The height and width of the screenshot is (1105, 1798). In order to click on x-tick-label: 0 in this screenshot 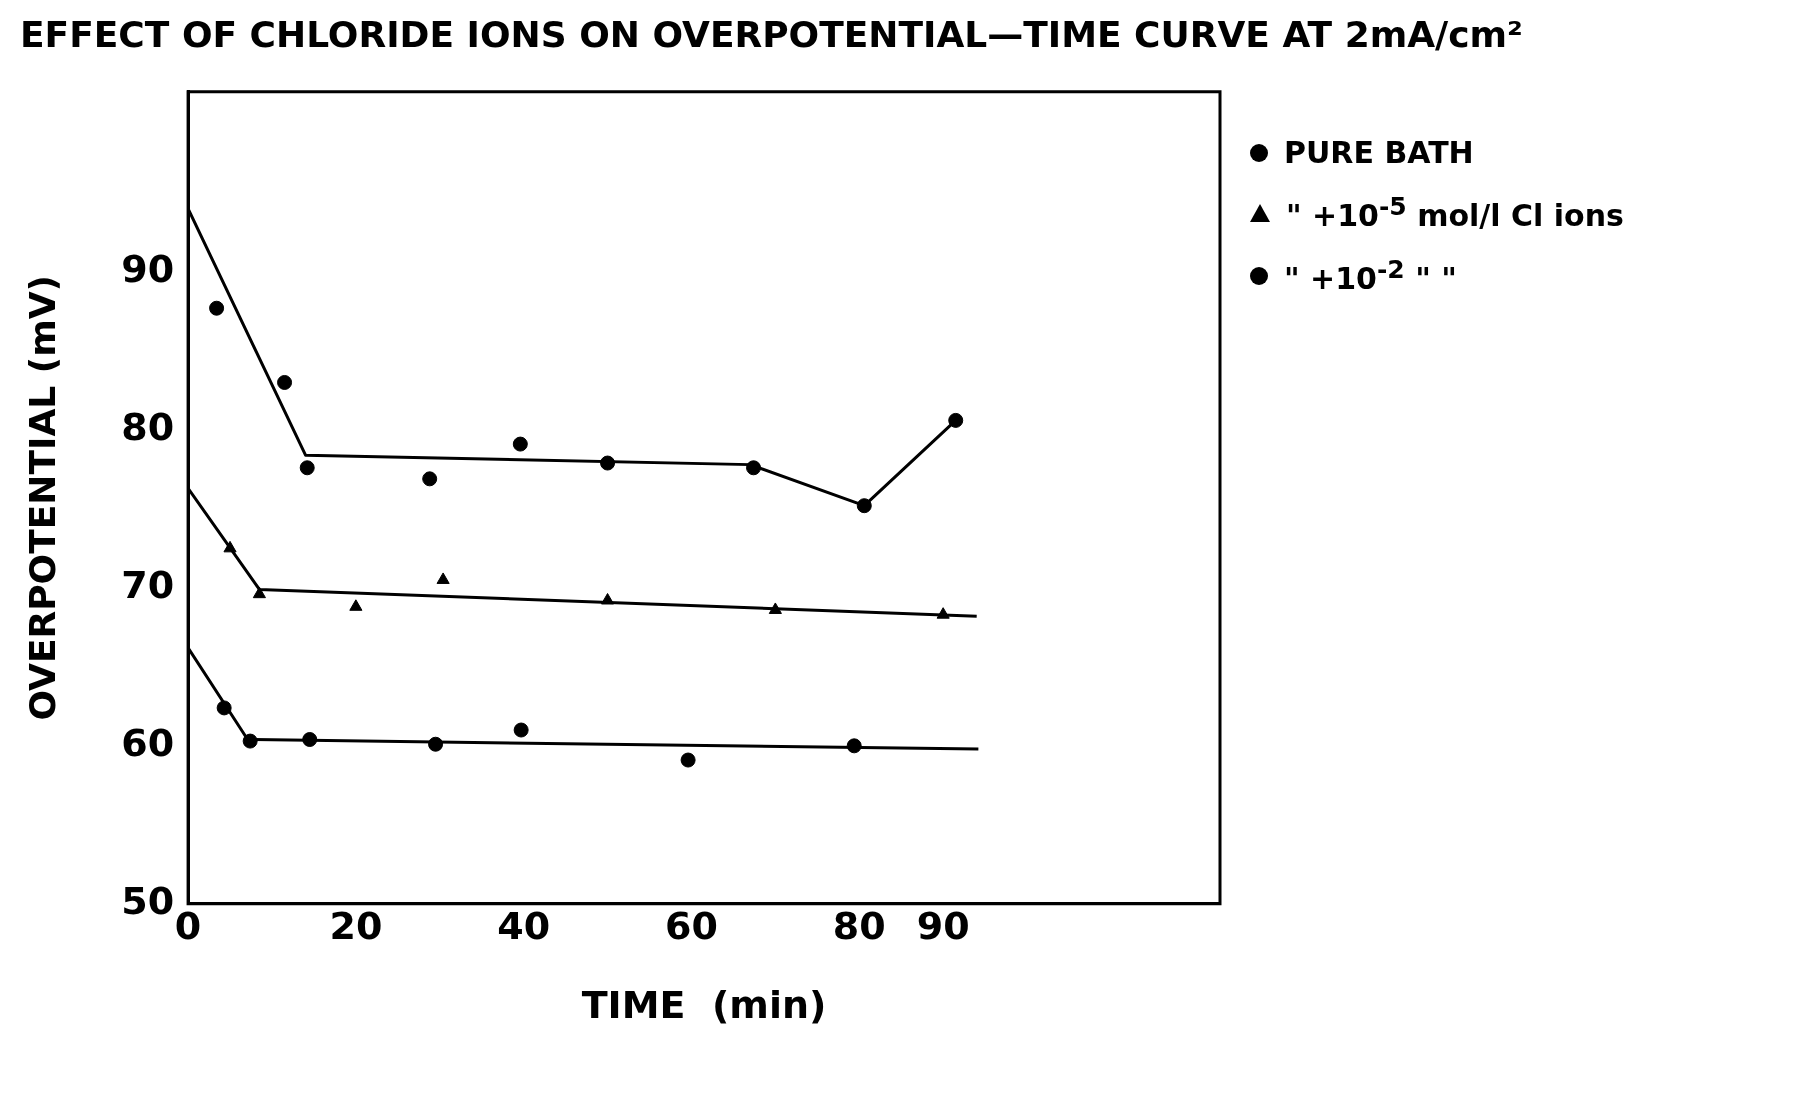, I will do `click(188, 926)`.